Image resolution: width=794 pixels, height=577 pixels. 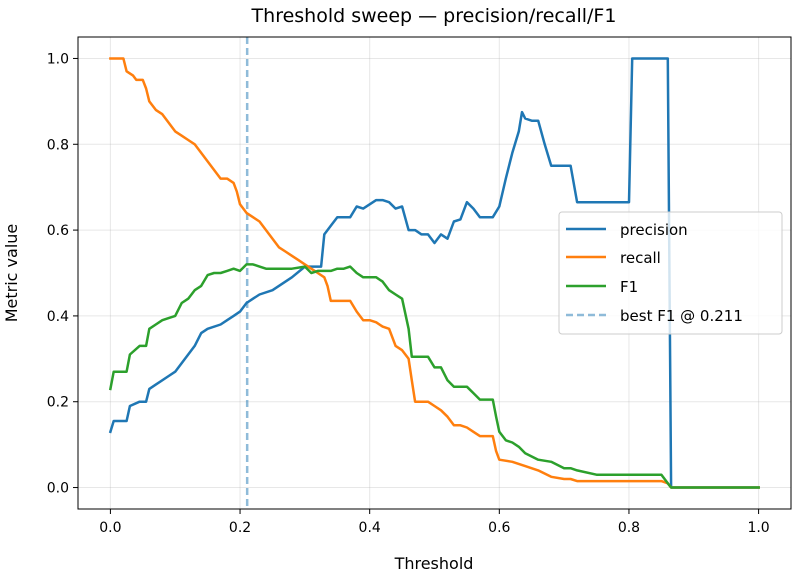 I want to click on x-tick-label-0: 0.0, so click(x=110, y=528).